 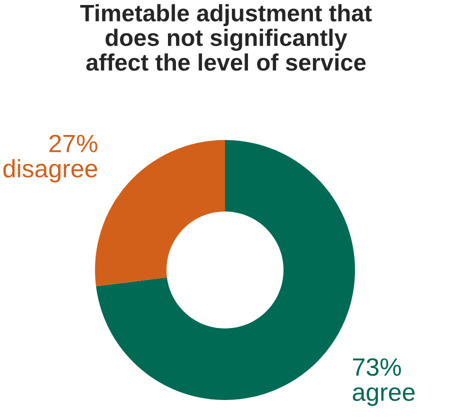 I want to click on data-label: 27%, so click(x=73, y=143).